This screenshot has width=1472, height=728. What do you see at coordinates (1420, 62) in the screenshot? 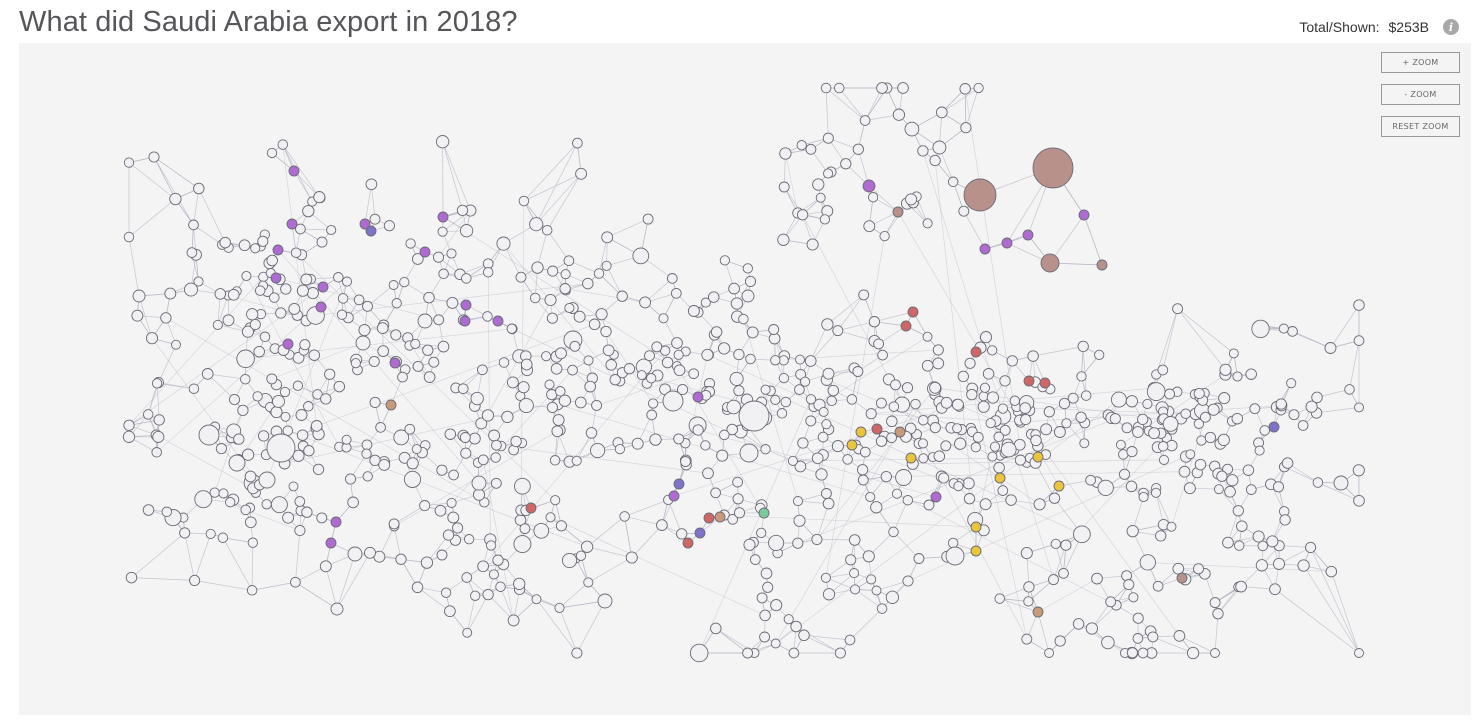
I see `zoom-in-button: + ZOOM` at bounding box center [1420, 62].